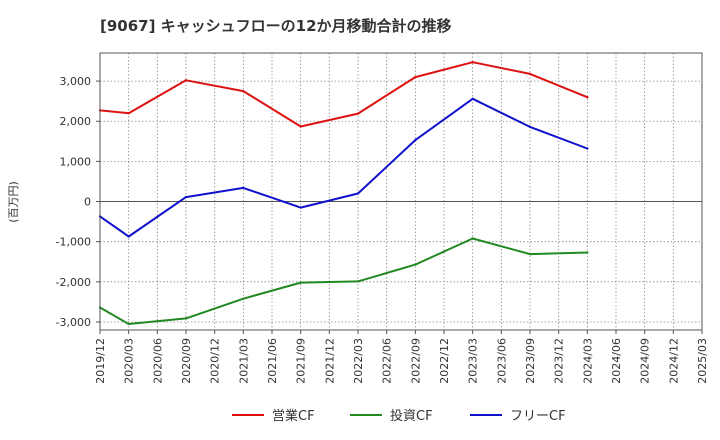 The height and width of the screenshot is (440, 720). What do you see at coordinates (73, 282) in the screenshot?
I see `y-tick-label: -2,000` at bounding box center [73, 282].